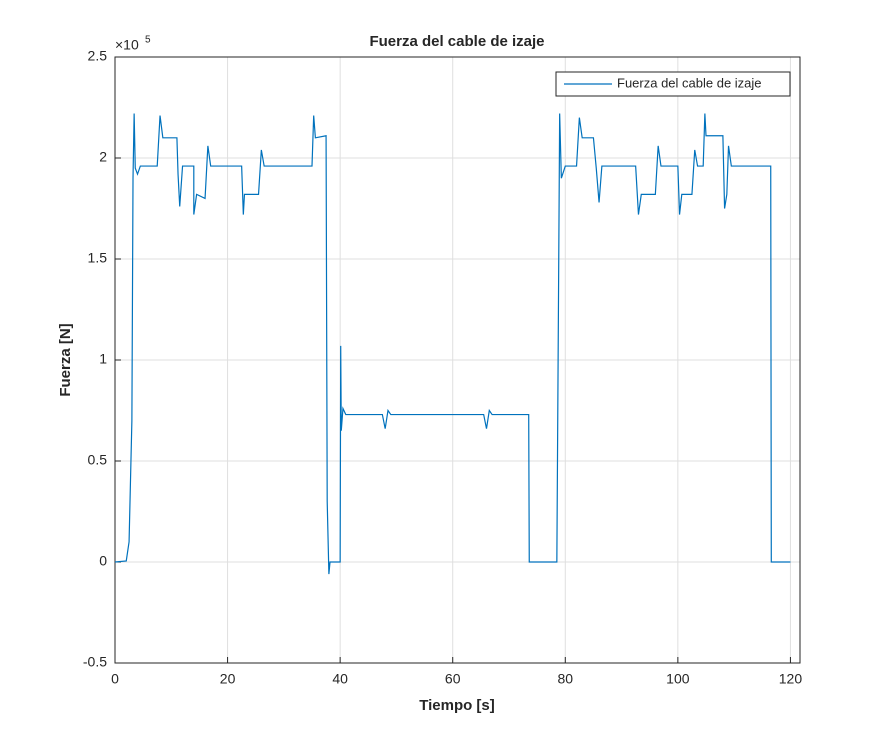 The width and height of the screenshot is (885, 746). Describe the element at coordinates (689, 82) in the screenshot. I see `legend-label: Fuerza del cable de izaje` at that location.